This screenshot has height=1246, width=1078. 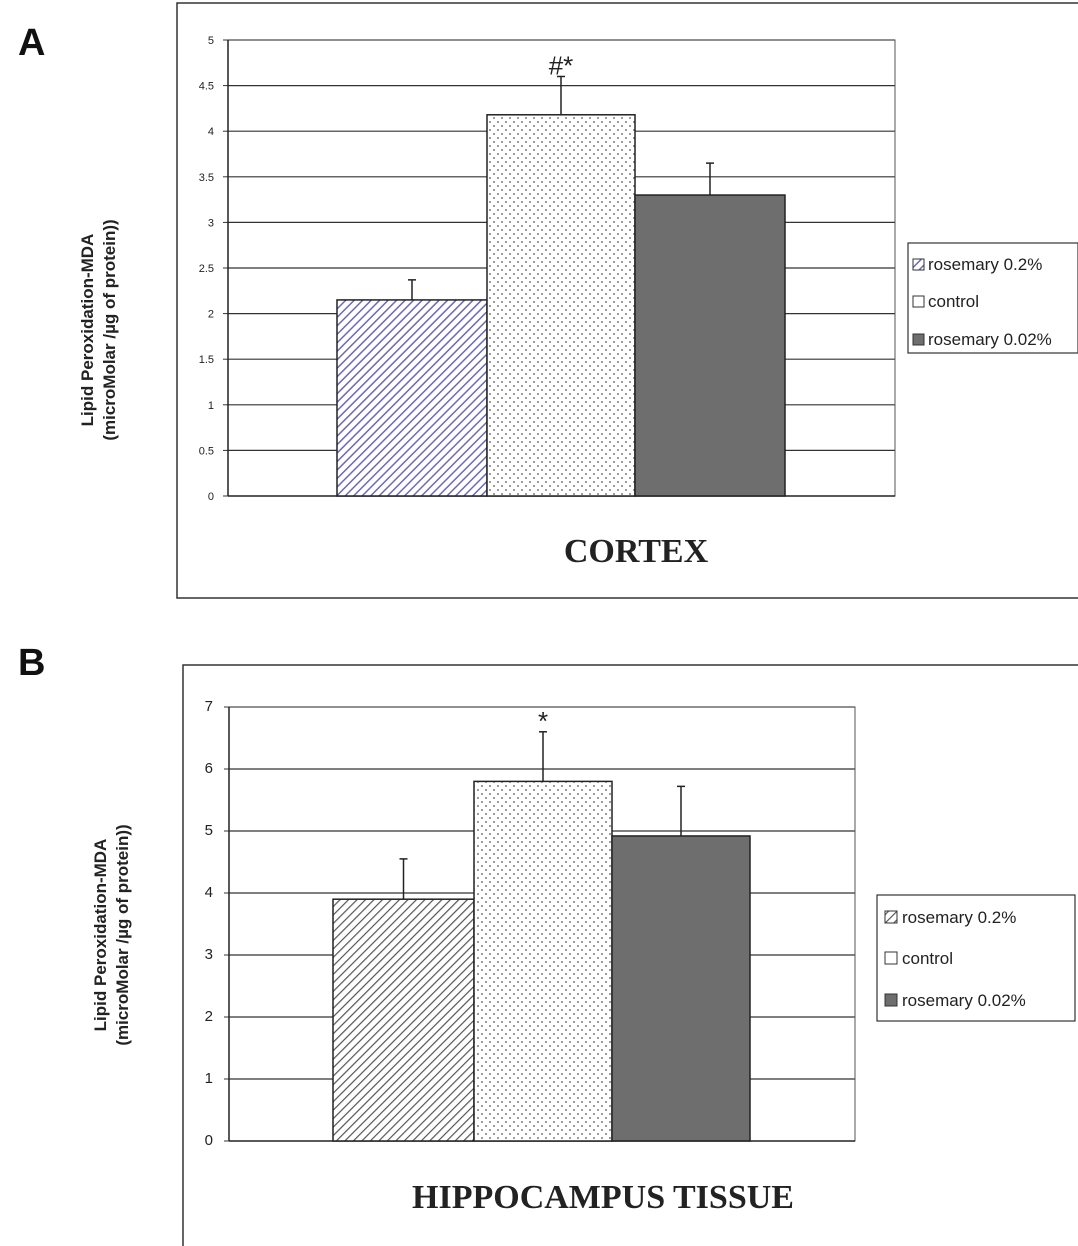 What do you see at coordinates (891, 958) in the screenshot?
I see `panel-b-legend-swatch-control` at bounding box center [891, 958].